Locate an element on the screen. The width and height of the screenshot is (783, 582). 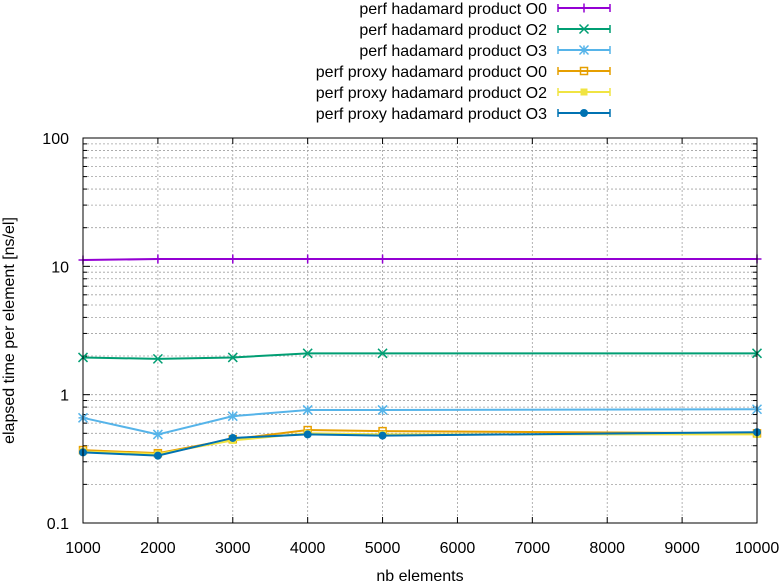
legend-item: perf hadamard product O3 is located at coordinates (485, 51).